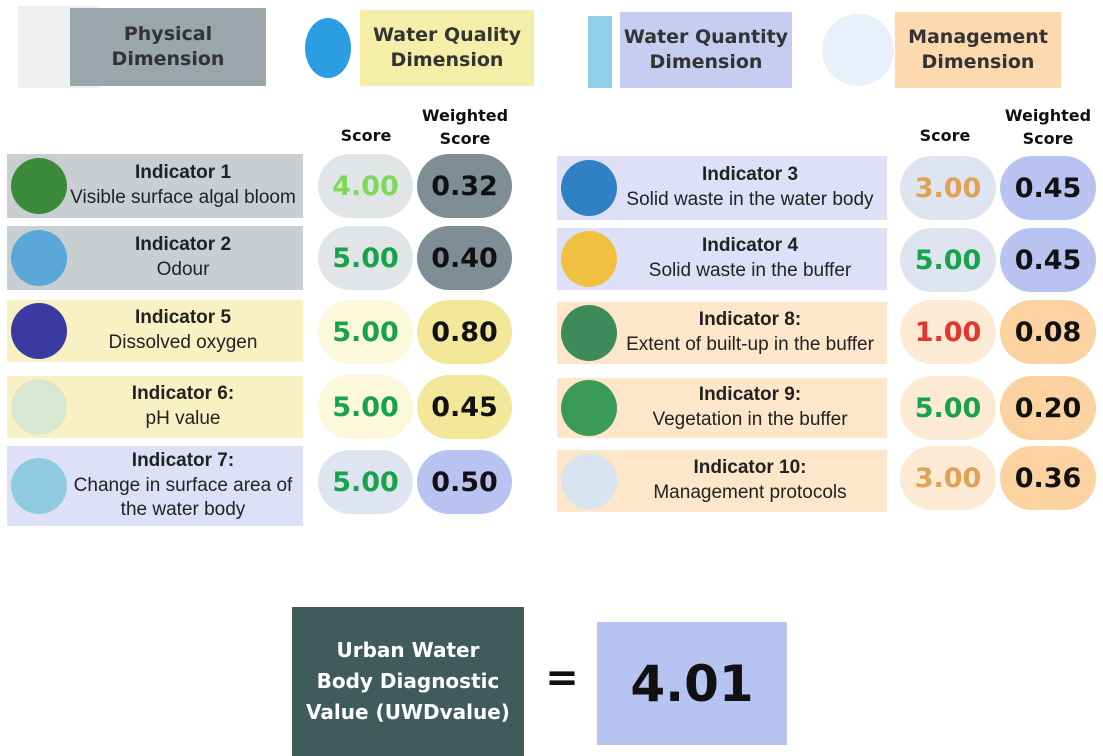  What do you see at coordinates (183, 245) in the screenshot?
I see `indicator-title: Indicator 2` at bounding box center [183, 245].